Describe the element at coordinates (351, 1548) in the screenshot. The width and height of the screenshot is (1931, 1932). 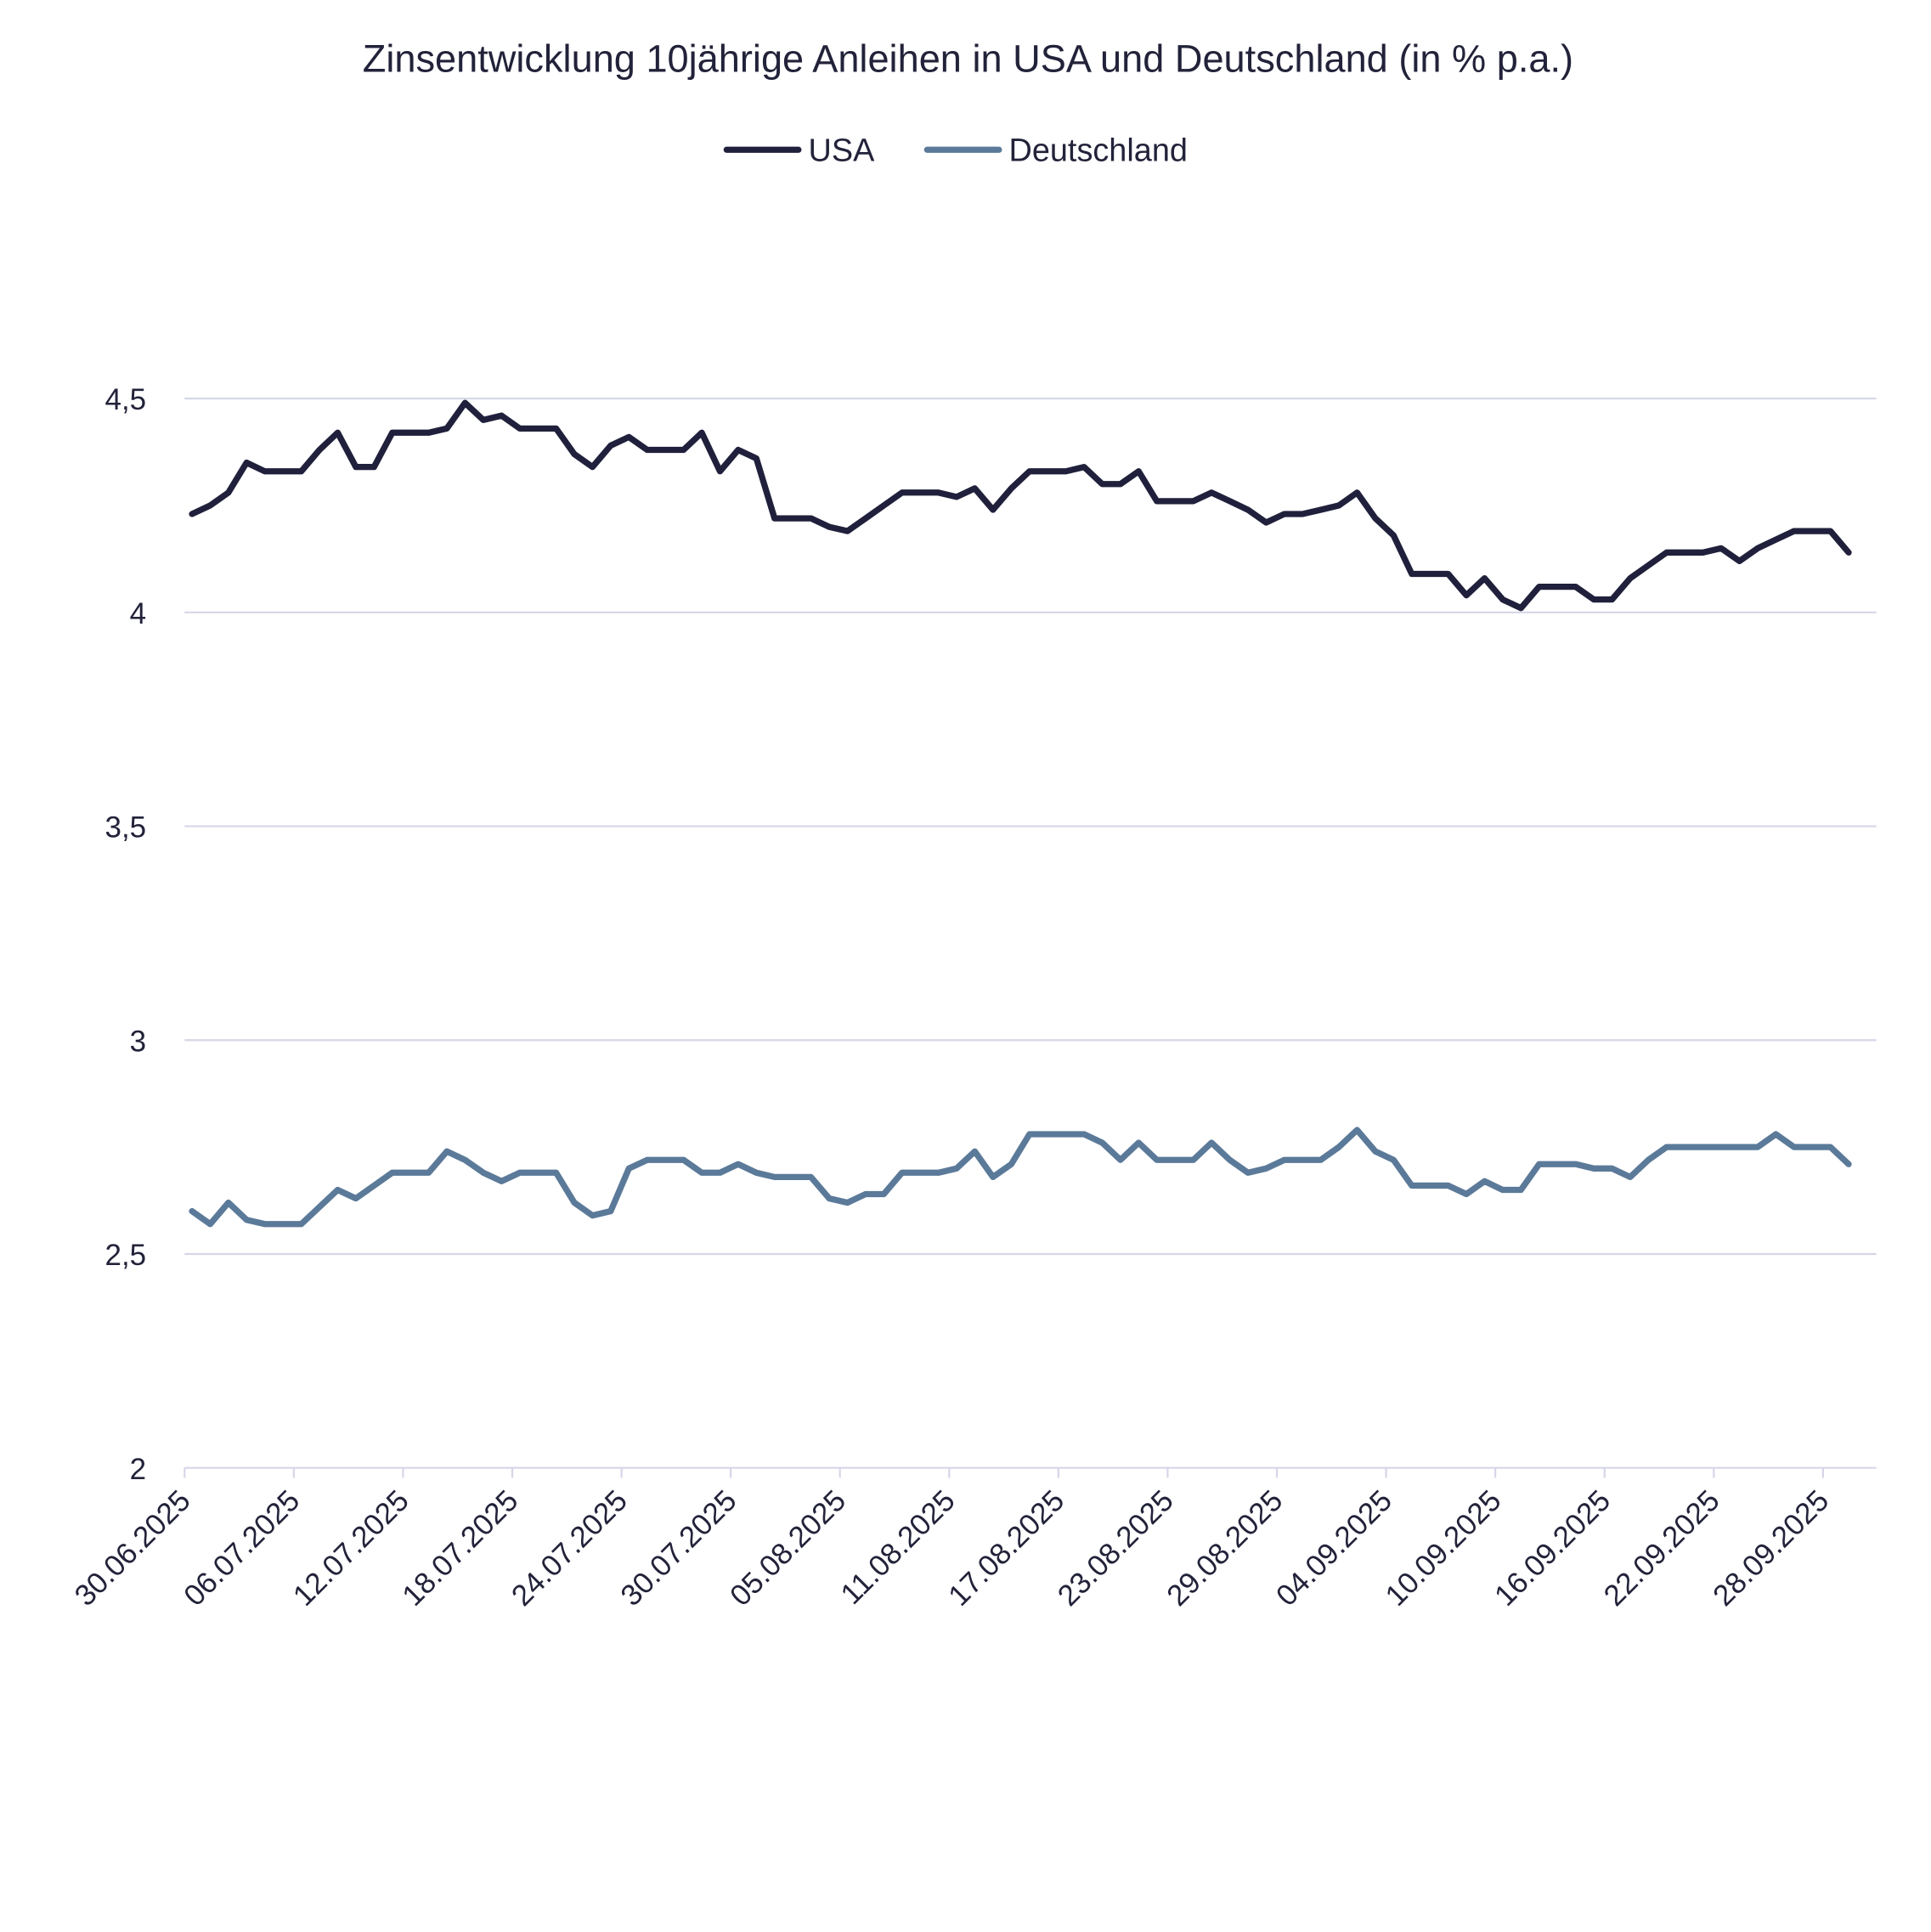
I see `x-tick-label: 12.07.2025` at that location.